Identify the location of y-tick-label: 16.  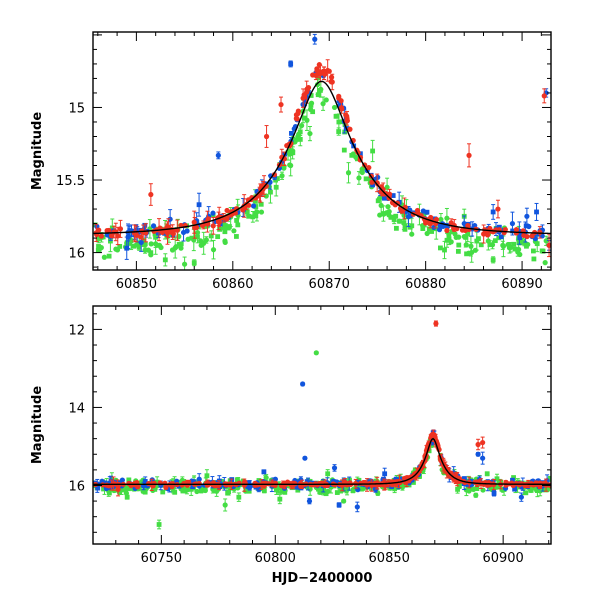
(76, 486).